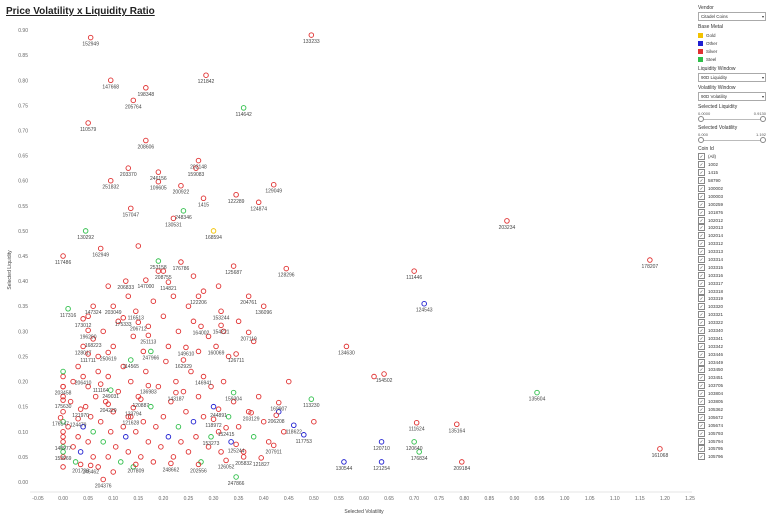 This screenshot has width=768, height=522. What do you see at coordinates (732, 173) in the screenshot?
I see `coin-id-item: ✓ 1415` at bounding box center [732, 173].